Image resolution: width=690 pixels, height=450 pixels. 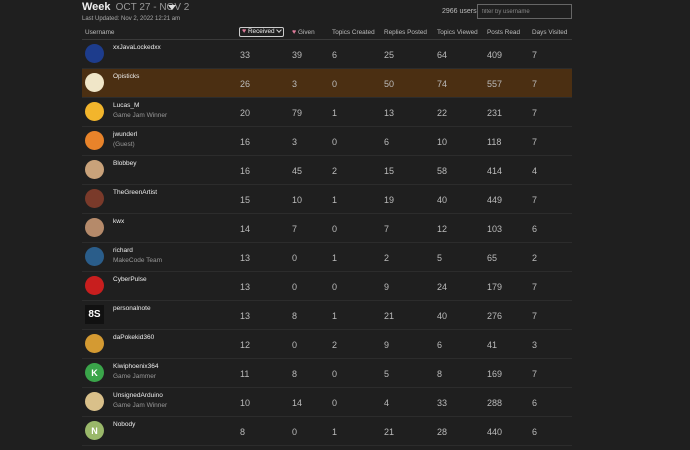 What do you see at coordinates (327, 431) in the screenshot?
I see `table-row: N Nobody 8 0 1 21 28 440 6` at bounding box center [327, 431].